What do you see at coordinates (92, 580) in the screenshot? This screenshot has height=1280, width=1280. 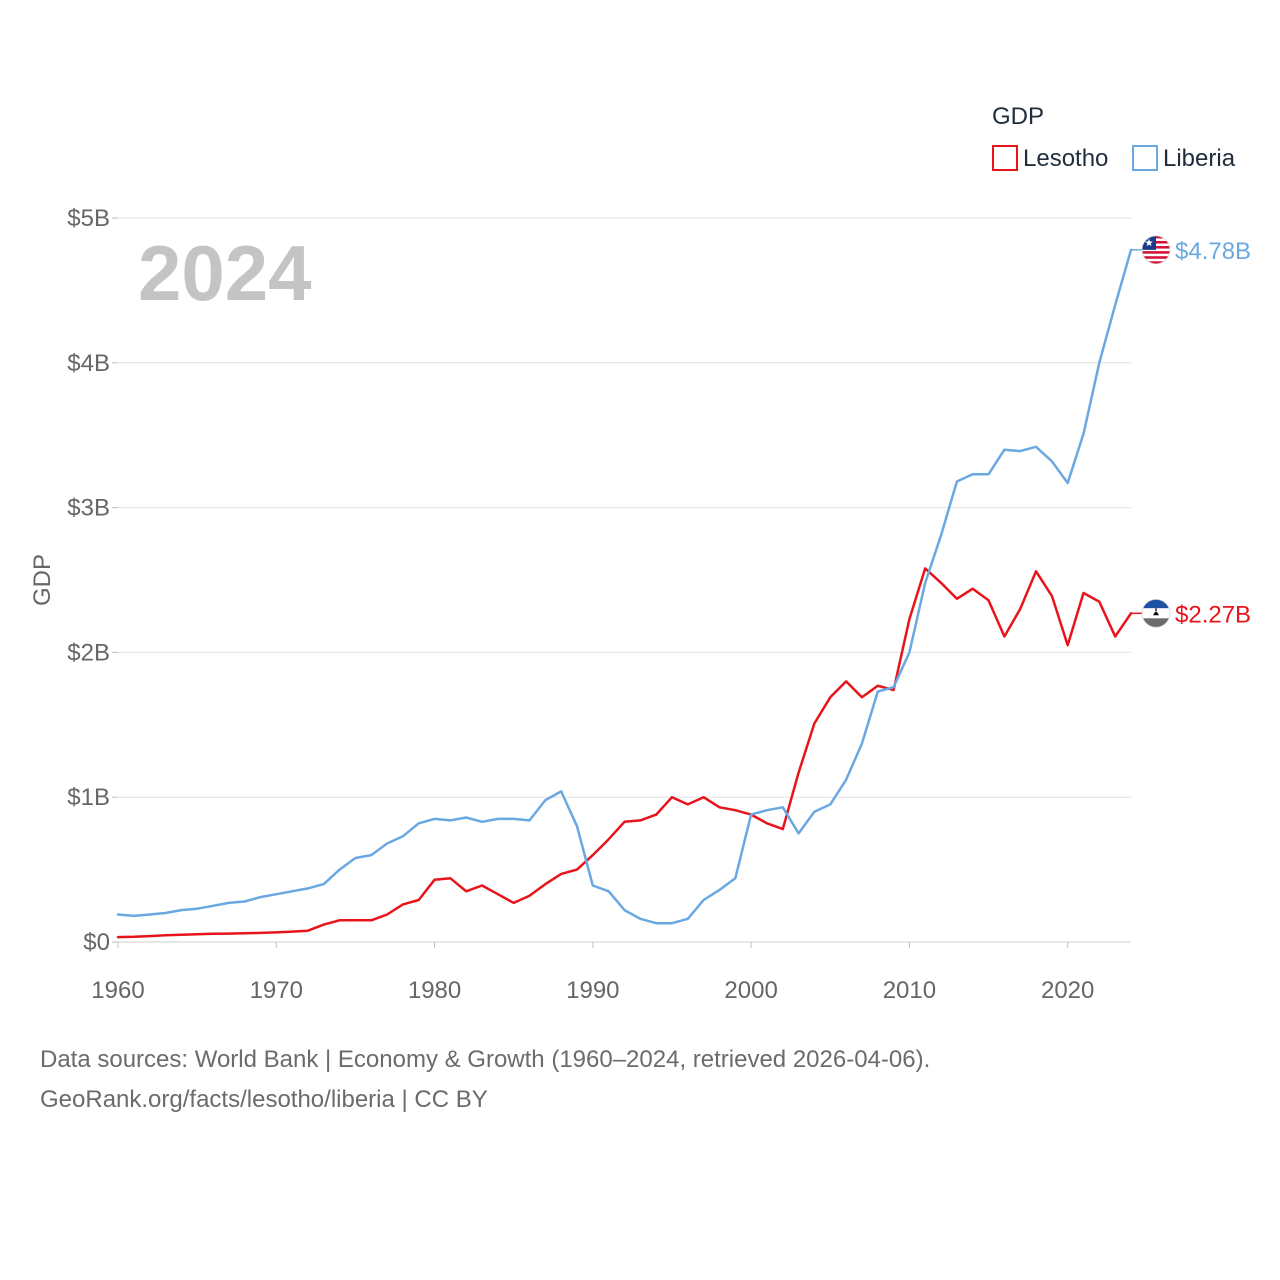 I see `y-axis: $0 $1B $2B $3B $4B $5B` at bounding box center [92, 580].